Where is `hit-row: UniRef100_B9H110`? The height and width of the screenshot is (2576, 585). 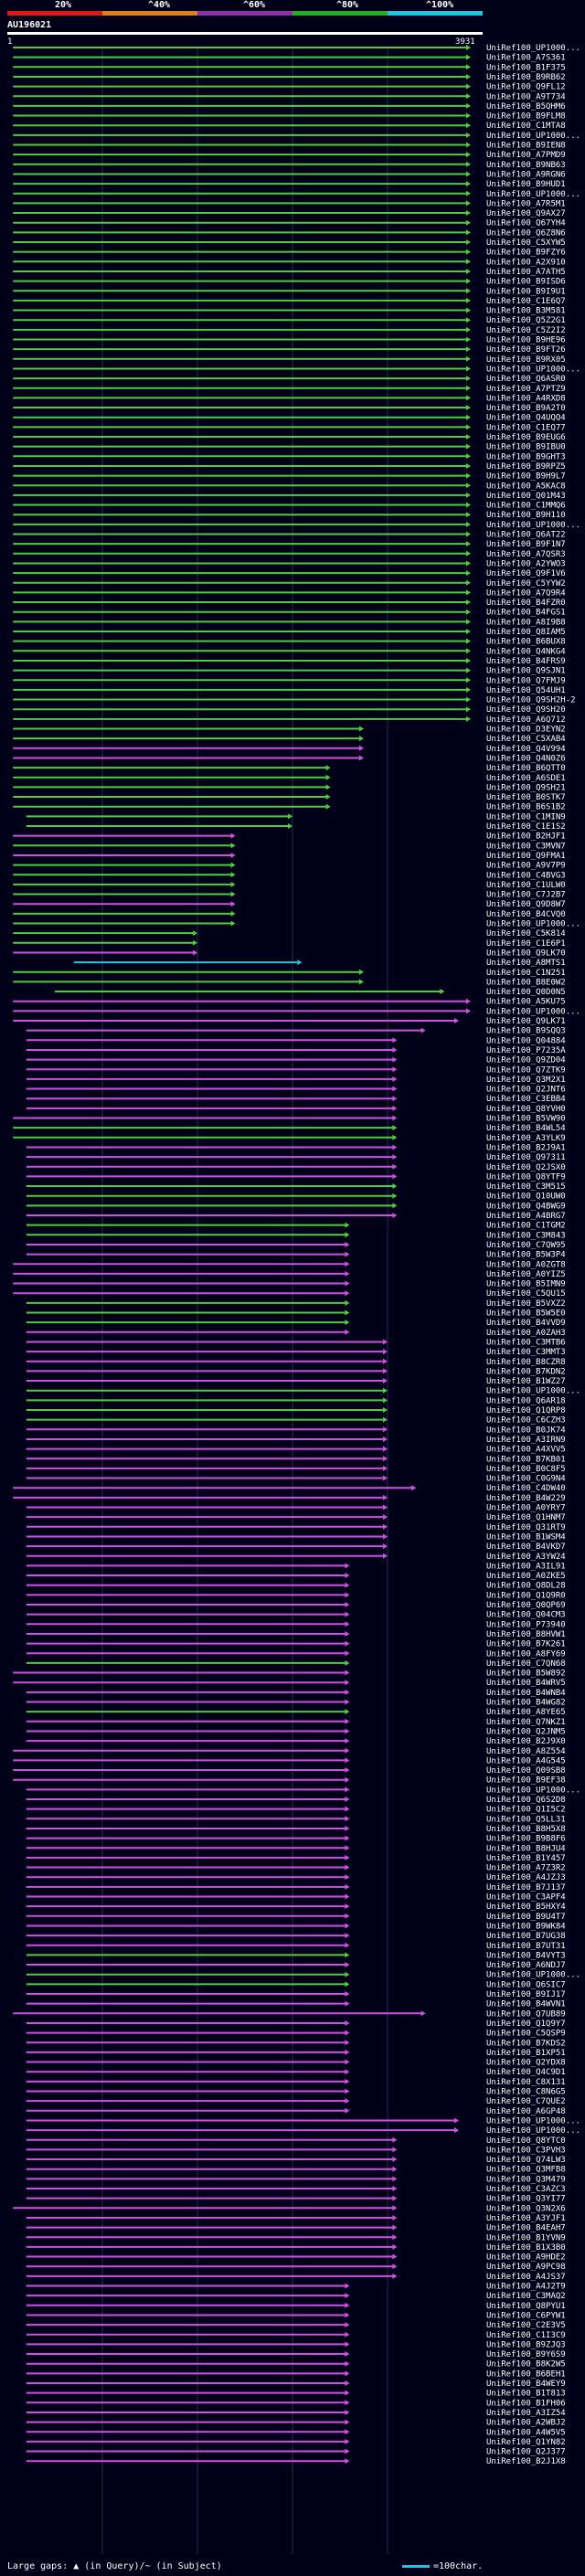
hit-row: UniRef100_B9H110 is located at coordinates (289, 515).